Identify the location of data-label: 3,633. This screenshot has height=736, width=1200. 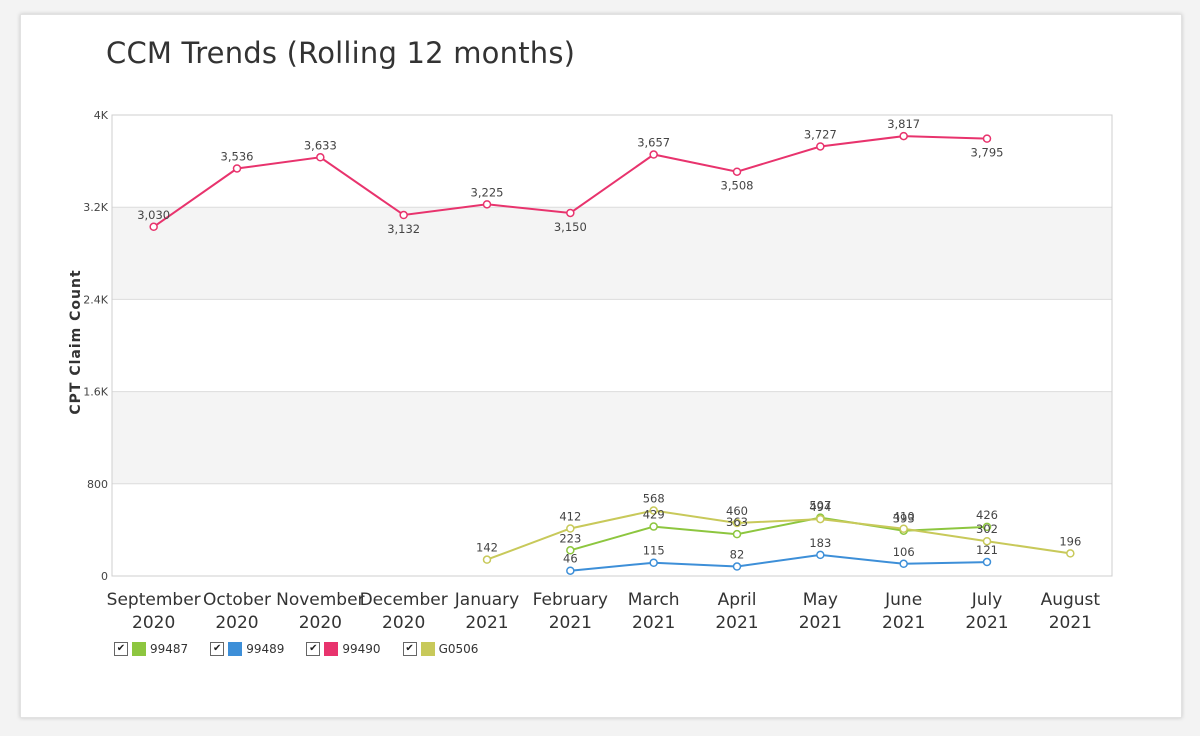
(320, 145).